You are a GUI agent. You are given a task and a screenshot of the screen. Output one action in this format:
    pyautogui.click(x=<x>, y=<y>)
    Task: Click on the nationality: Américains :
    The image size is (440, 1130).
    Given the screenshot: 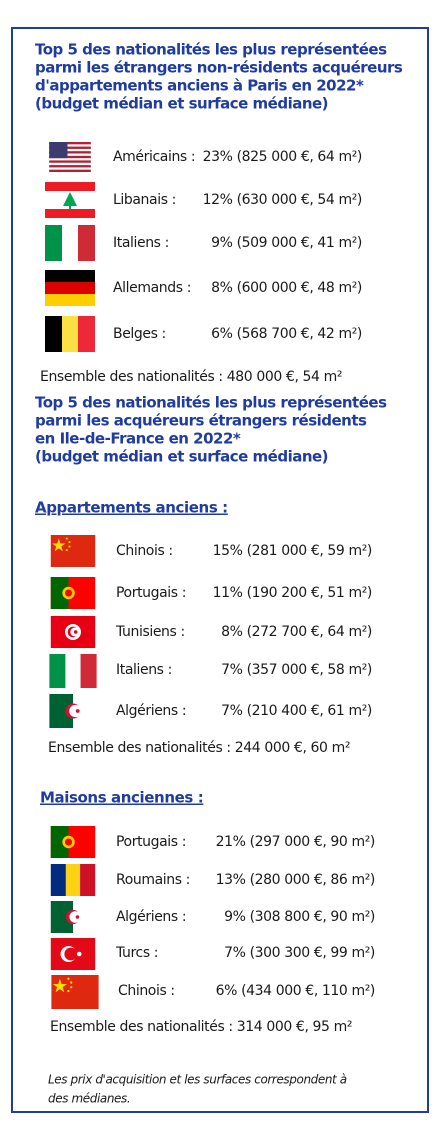 What is the action you would take?
    pyautogui.click(x=154, y=157)
    